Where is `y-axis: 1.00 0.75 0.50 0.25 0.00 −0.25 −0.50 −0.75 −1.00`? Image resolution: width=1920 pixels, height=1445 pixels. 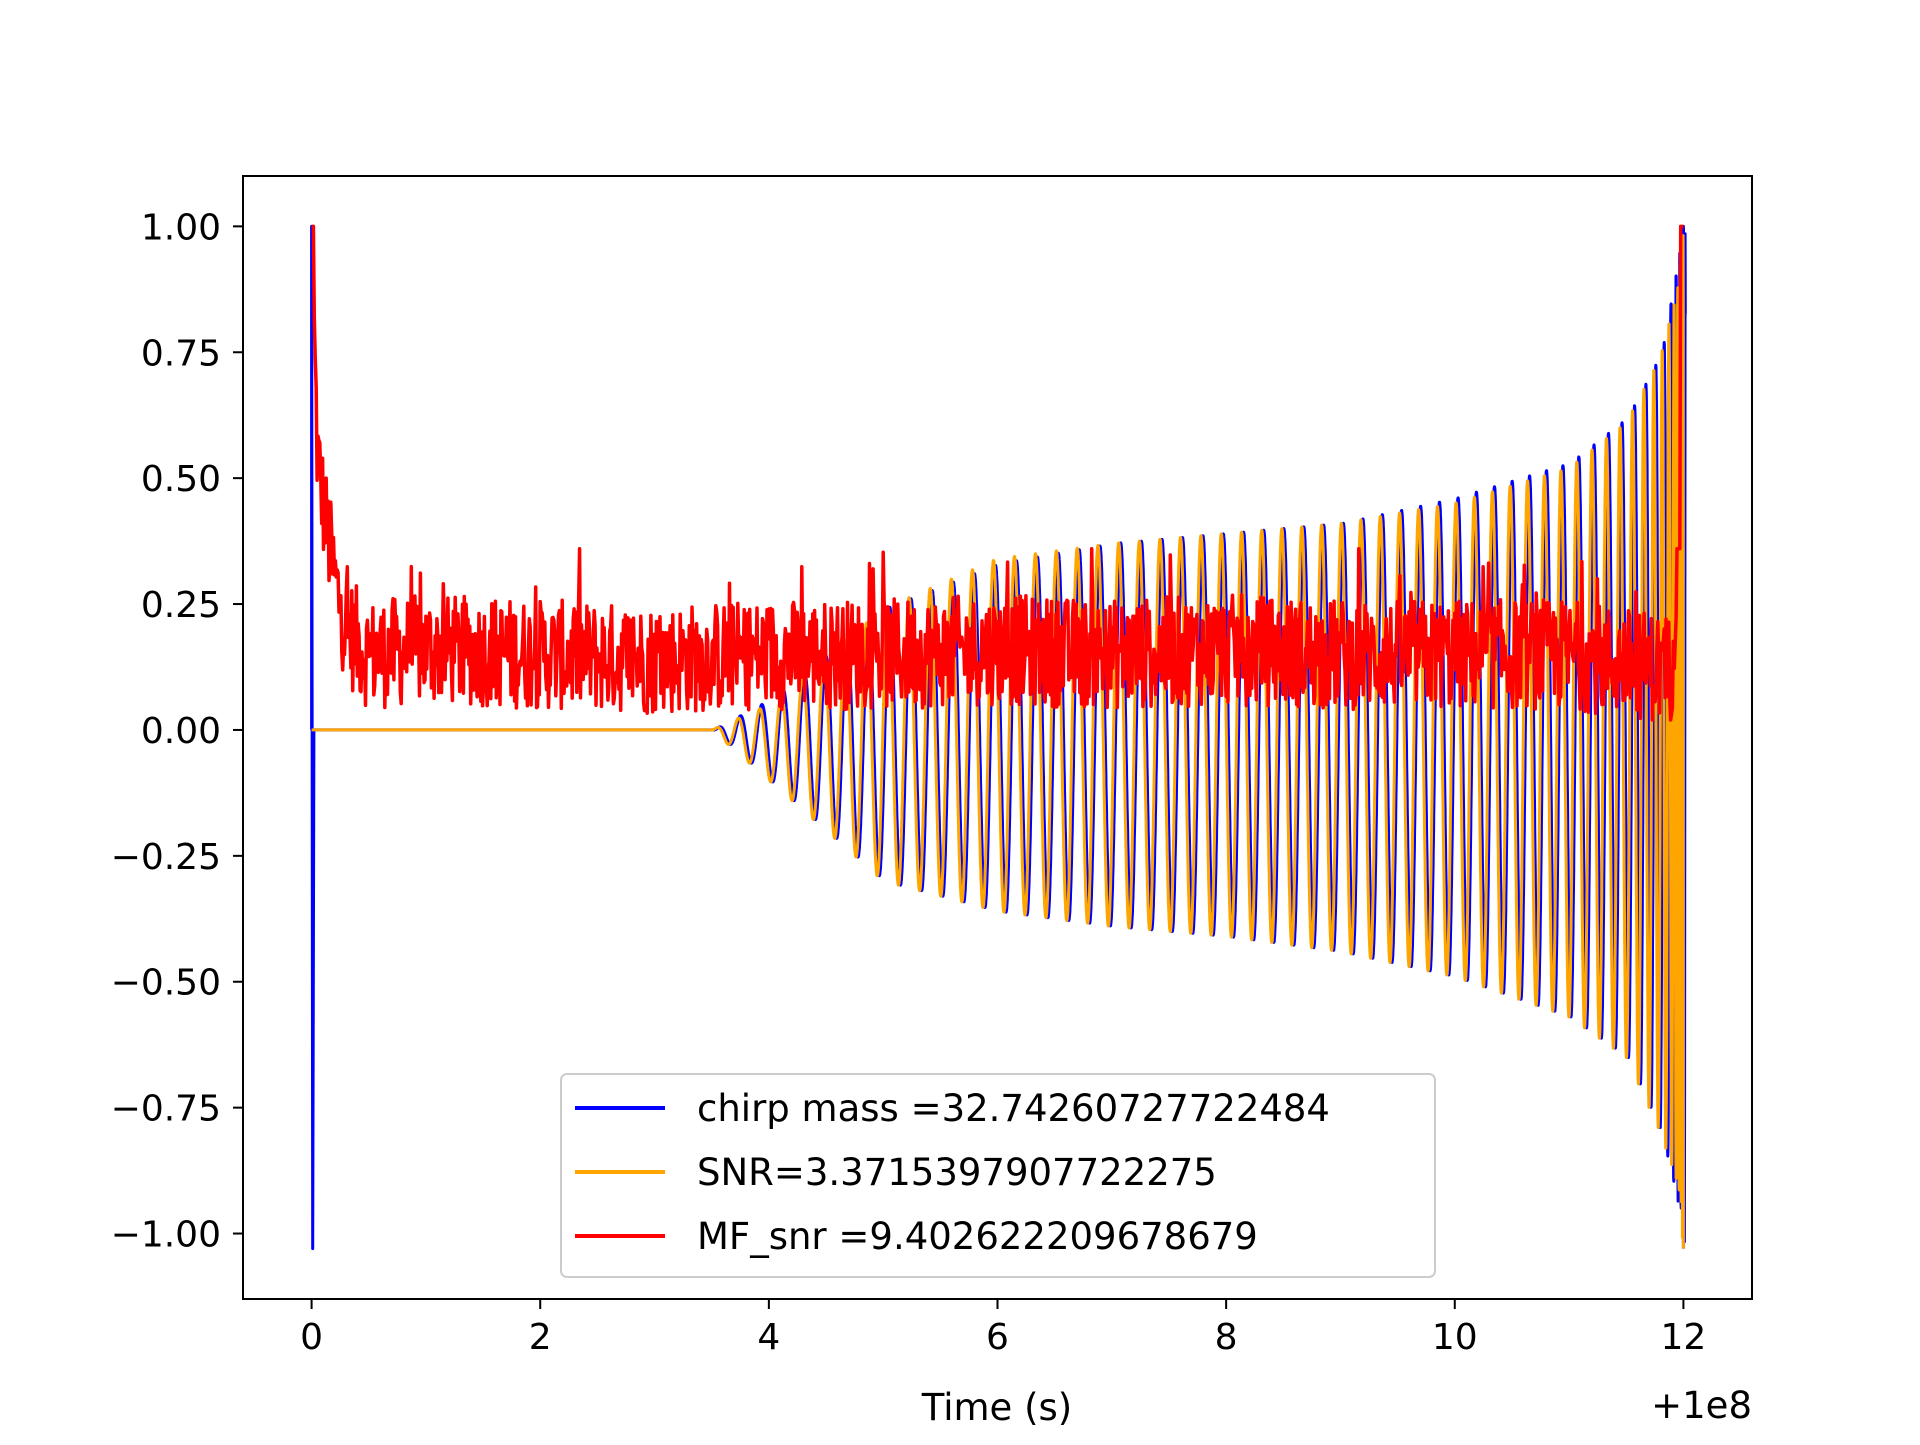
y-axis: 1.00 0.75 0.50 0.25 0.00 −0.25 −0.50 −0.75 −1.00 is located at coordinates (177, 731).